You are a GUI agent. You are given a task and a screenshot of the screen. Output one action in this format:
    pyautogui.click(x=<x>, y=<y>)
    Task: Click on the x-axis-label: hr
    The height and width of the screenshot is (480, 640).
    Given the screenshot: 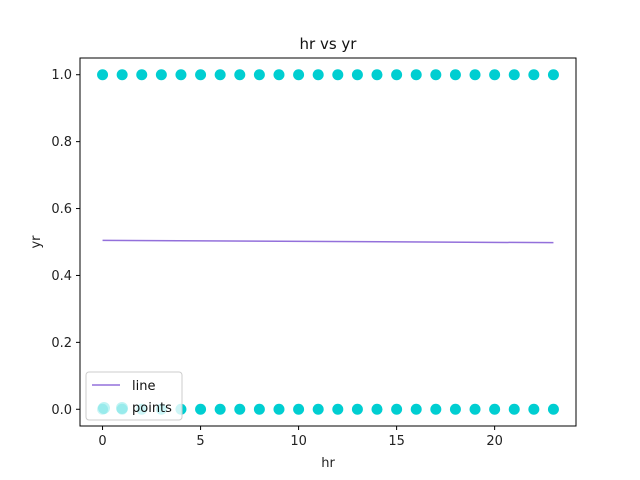 What is the action you would take?
    pyautogui.click(x=328, y=463)
    